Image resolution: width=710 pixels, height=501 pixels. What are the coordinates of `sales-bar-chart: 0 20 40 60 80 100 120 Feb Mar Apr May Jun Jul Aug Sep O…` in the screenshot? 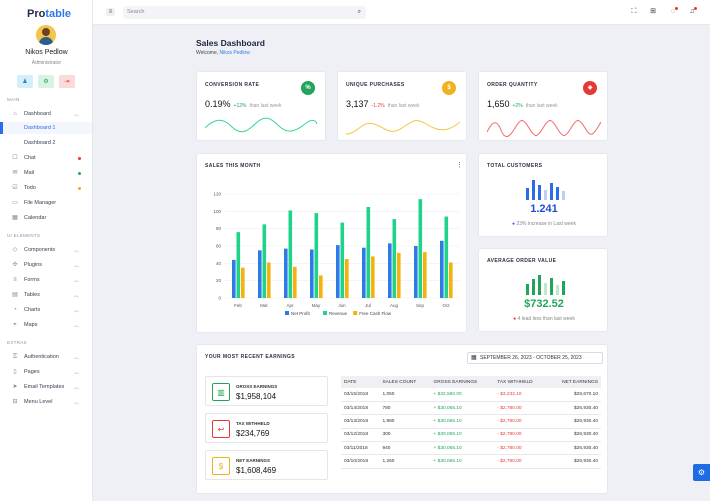 It's located at (336, 254).